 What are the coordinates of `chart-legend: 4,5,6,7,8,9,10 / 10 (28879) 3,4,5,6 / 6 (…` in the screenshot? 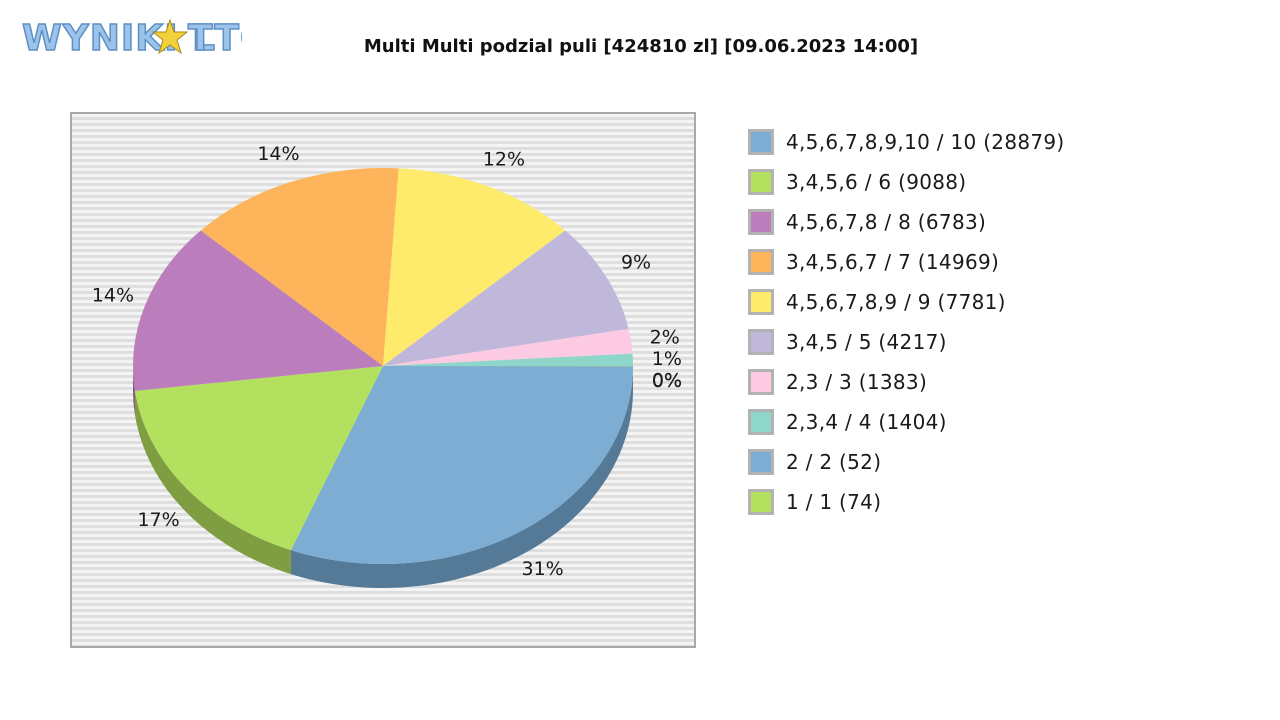 It's located at (906, 322).